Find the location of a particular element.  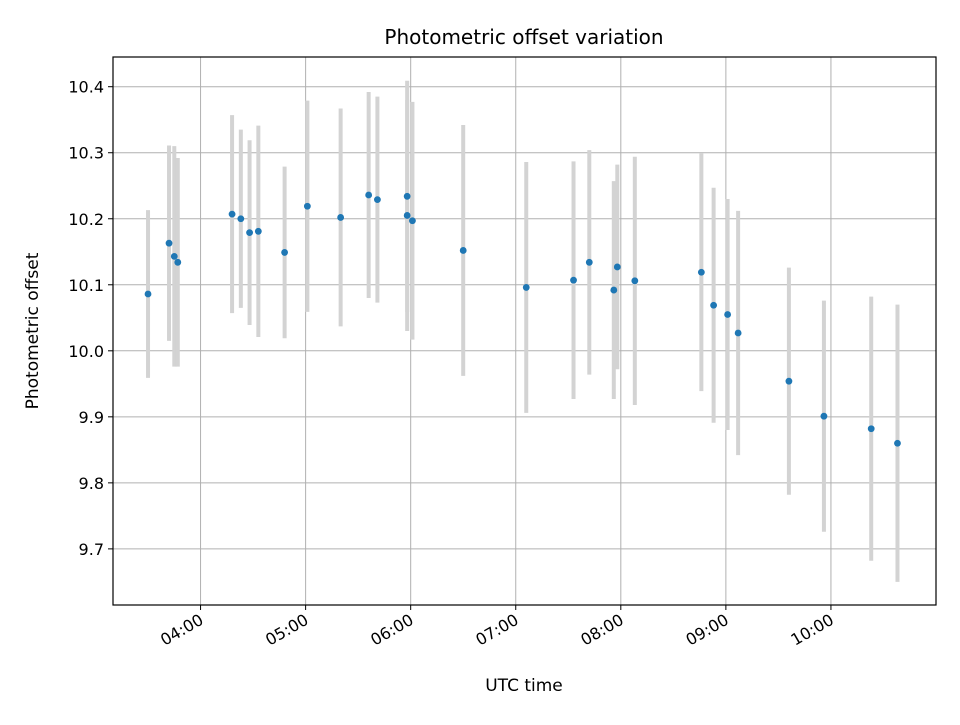

y-tick-layer: 9.7 9.8 9.9 10.0 10.1 10.2 10.3 10.4 is located at coordinates (90, 318).